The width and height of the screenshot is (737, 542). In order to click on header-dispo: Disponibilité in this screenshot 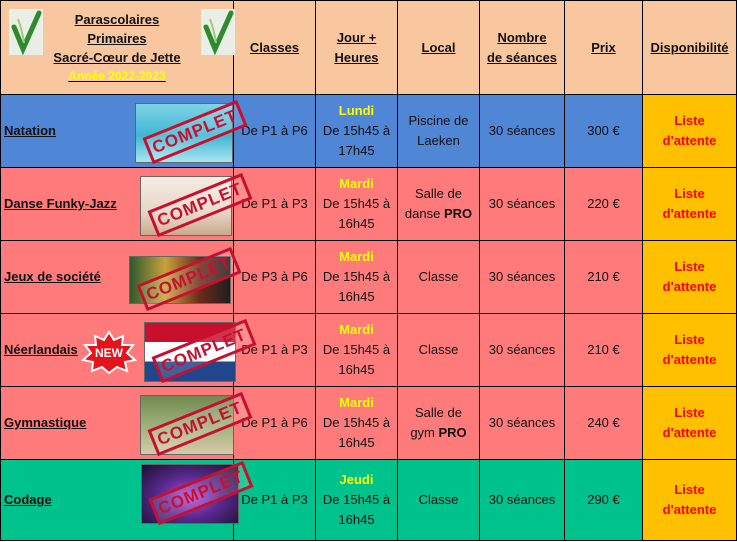, I will do `click(689, 47)`.